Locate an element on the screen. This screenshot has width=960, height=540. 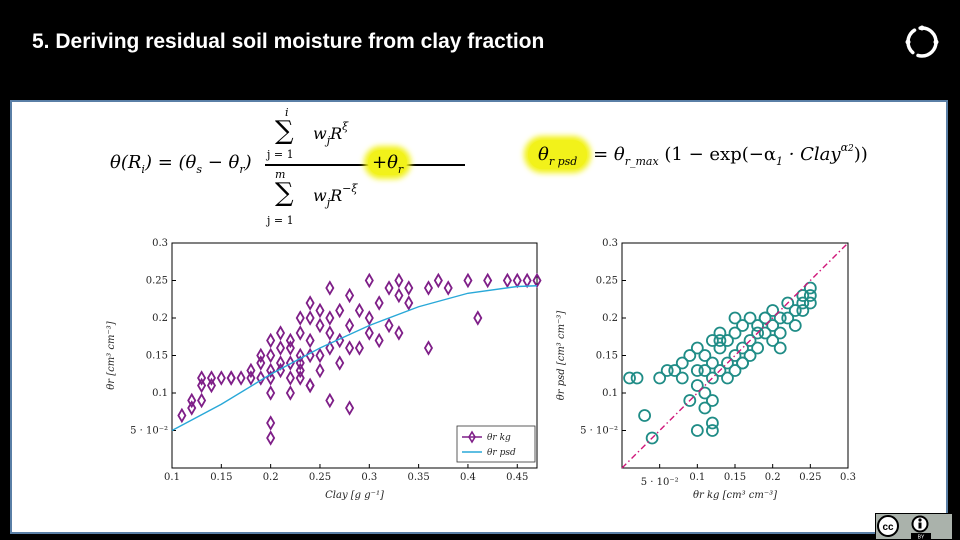
x-axis-label: θr kg [cm³ cm⁻³] is located at coordinates (735, 495).